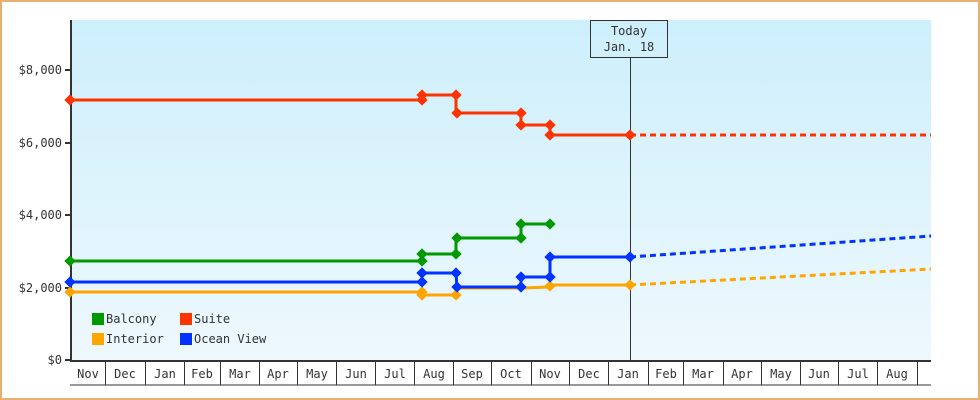 The image size is (980, 400). What do you see at coordinates (472, 374) in the screenshot?
I see `x-label: Sep` at bounding box center [472, 374].